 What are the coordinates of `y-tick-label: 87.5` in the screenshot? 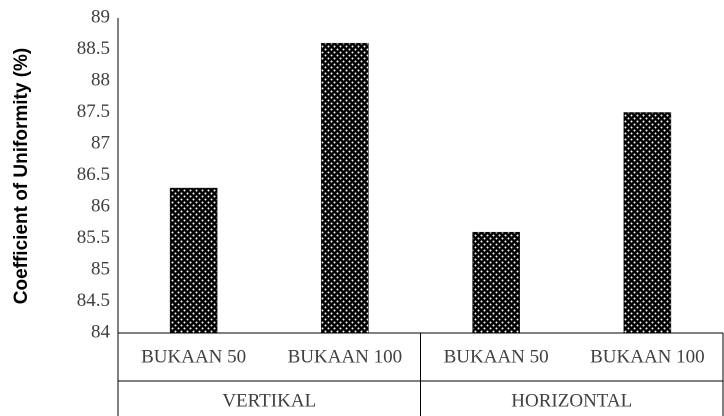 It's located at (93, 111).